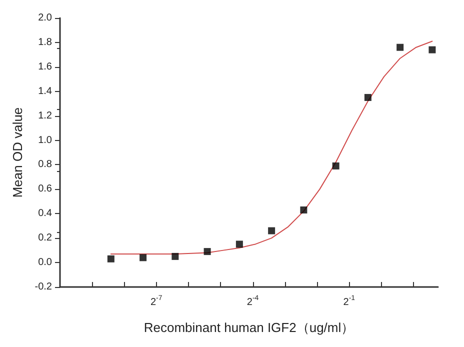 This screenshot has width=464, height=347. Describe the element at coordinates (17, 152) in the screenshot. I see `y-axis-title: Mean OD value` at that location.